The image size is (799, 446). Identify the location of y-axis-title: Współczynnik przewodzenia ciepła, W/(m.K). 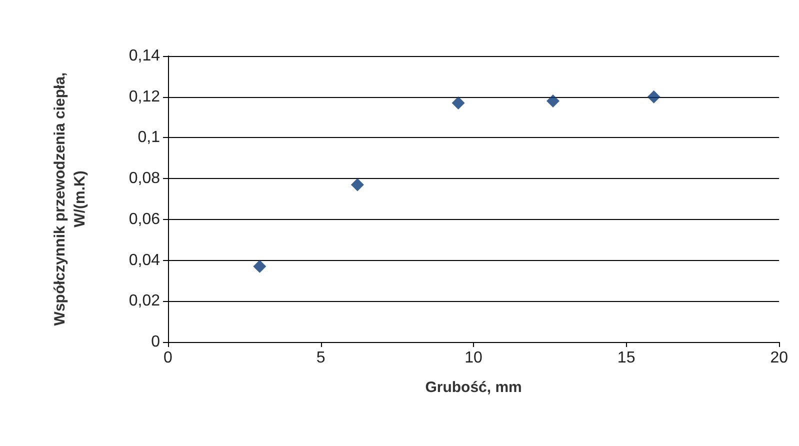
(70, 199).